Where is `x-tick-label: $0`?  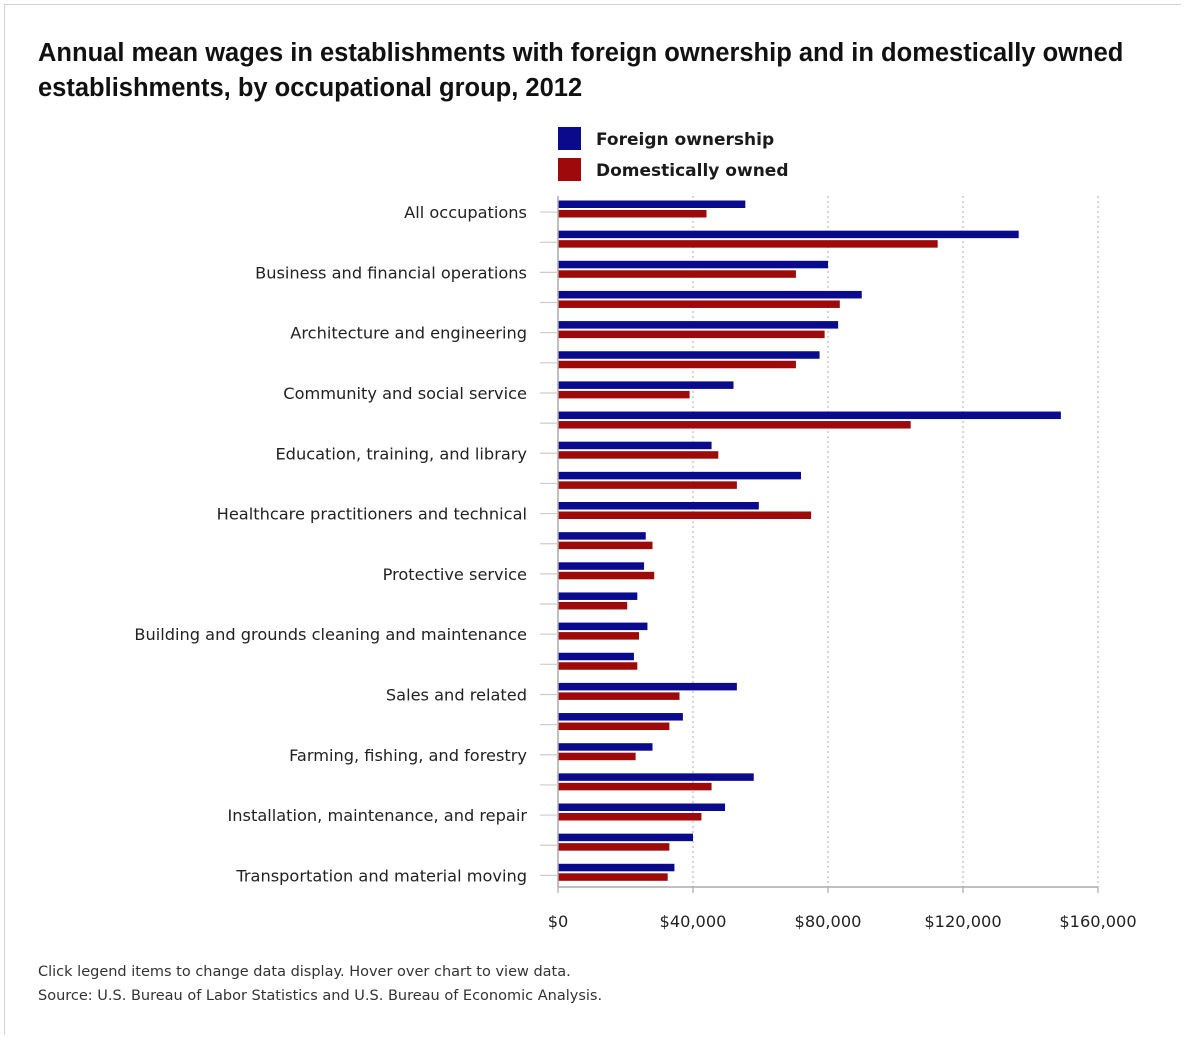
x-tick-label: $0 is located at coordinates (558, 921).